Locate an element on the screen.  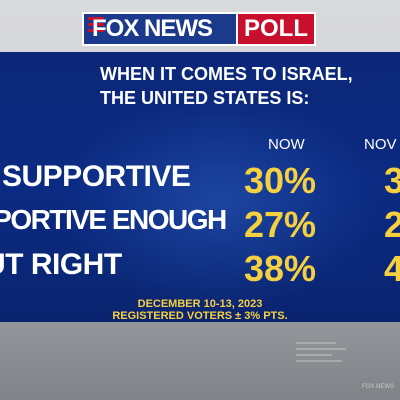
logo-brand-text: FOX NEWS is located at coordinates (152, 28).